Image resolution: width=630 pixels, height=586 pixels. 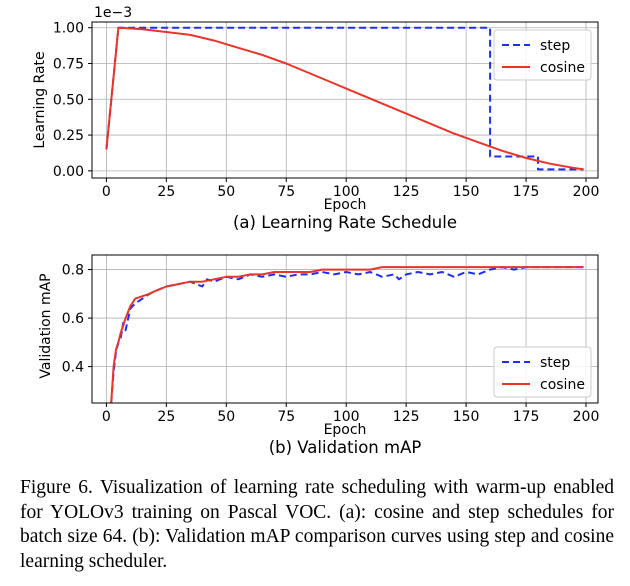 I want to click on y-tick-label-a: 0.00, so click(x=68, y=172).